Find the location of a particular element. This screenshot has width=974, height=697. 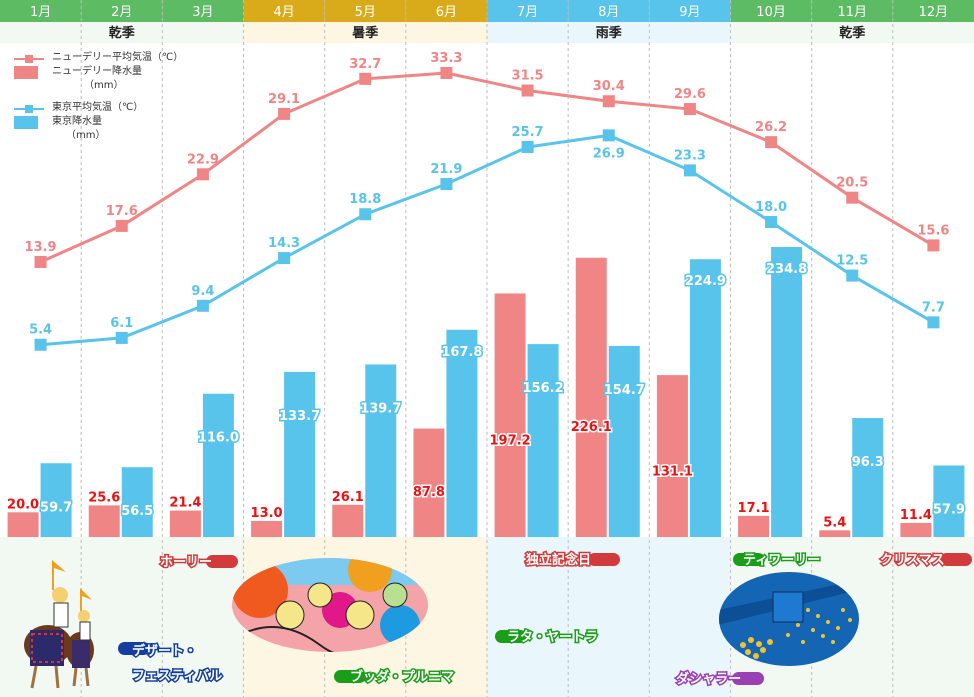

month-label: 6月 is located at coordinates (446, 12).